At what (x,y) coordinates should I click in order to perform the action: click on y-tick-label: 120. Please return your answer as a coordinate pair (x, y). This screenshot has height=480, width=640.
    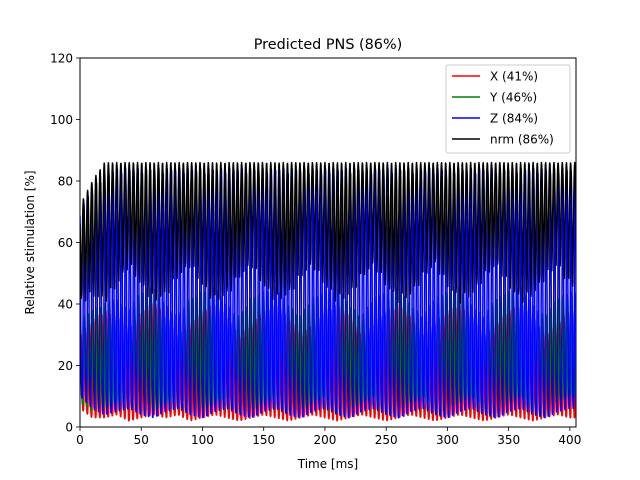
    Looking at the image, I should click on (61, 59).